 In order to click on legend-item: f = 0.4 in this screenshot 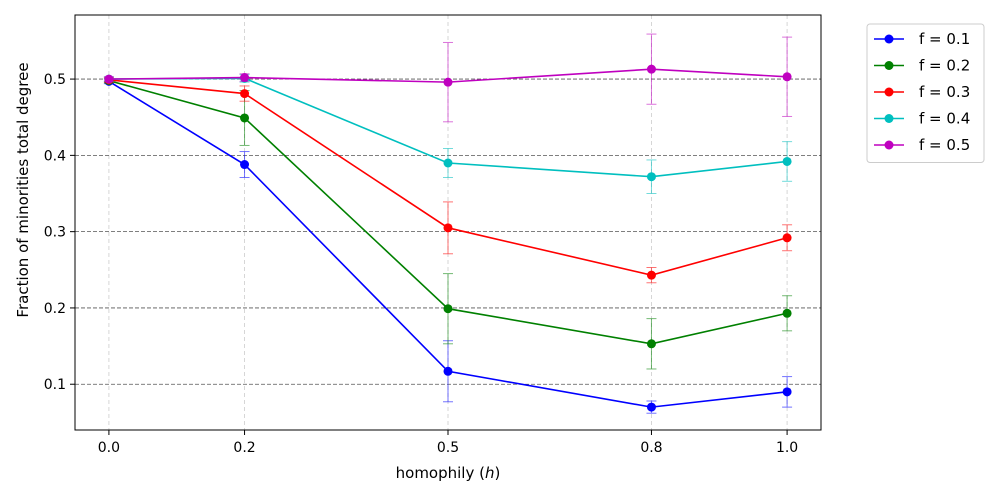, I will do `click(922, 119)`.